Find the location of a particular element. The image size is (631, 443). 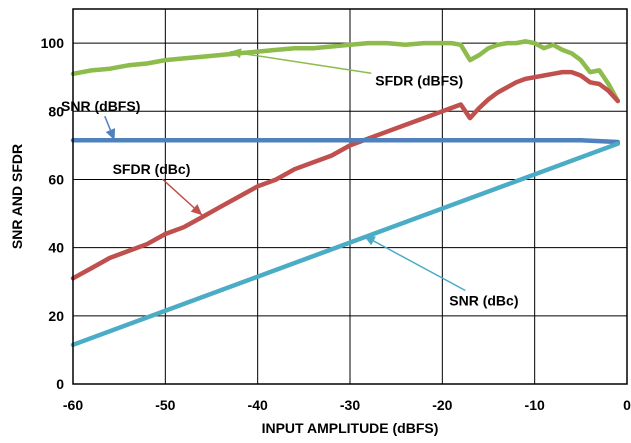

annotation-label-3: SNR (dBc) is located at coordinates (483, 300).